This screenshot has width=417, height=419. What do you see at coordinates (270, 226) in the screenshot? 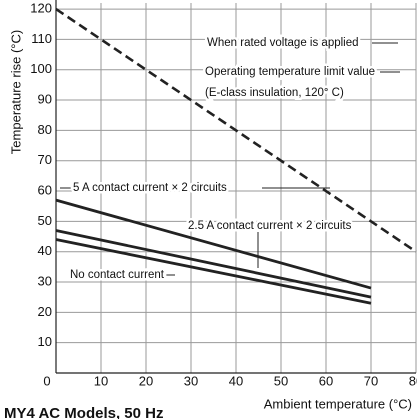
I see `series-label: 2.5 A contact current × 2 circuits` at bounding box center [270, 226].